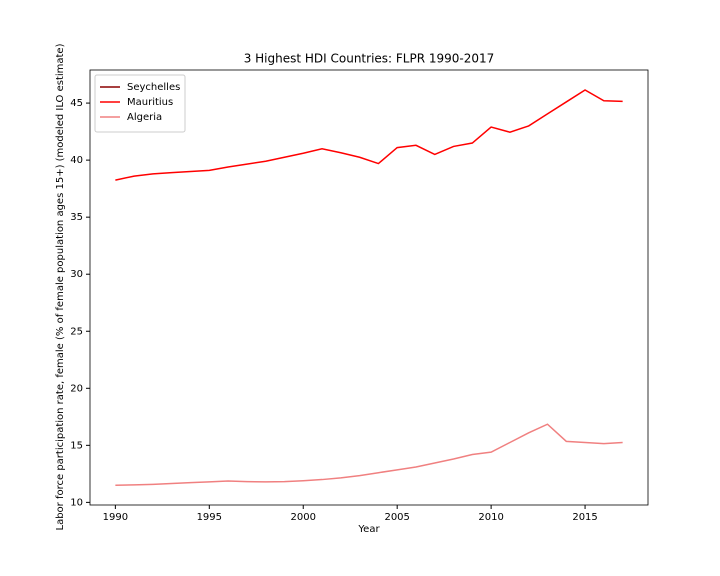 The image size is (720, 576). I want to click on y-tick-label: 40, so click(76, 160).